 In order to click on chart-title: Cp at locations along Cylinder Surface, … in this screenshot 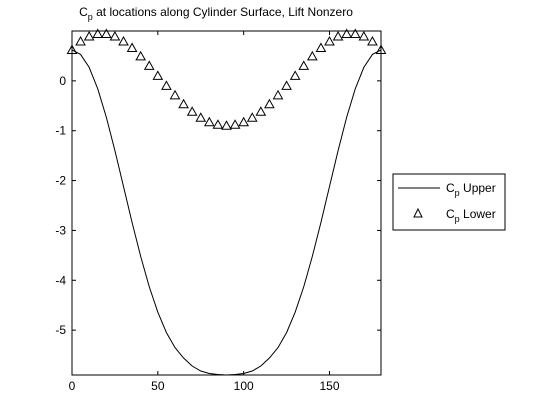, I will do `click(216, 13)`.